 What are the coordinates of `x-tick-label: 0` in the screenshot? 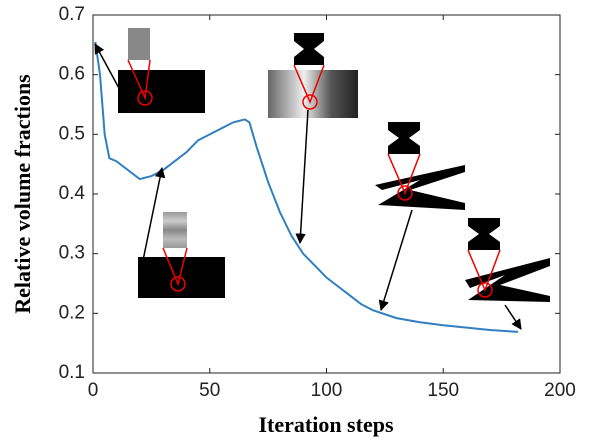 It's located at (93, 390).